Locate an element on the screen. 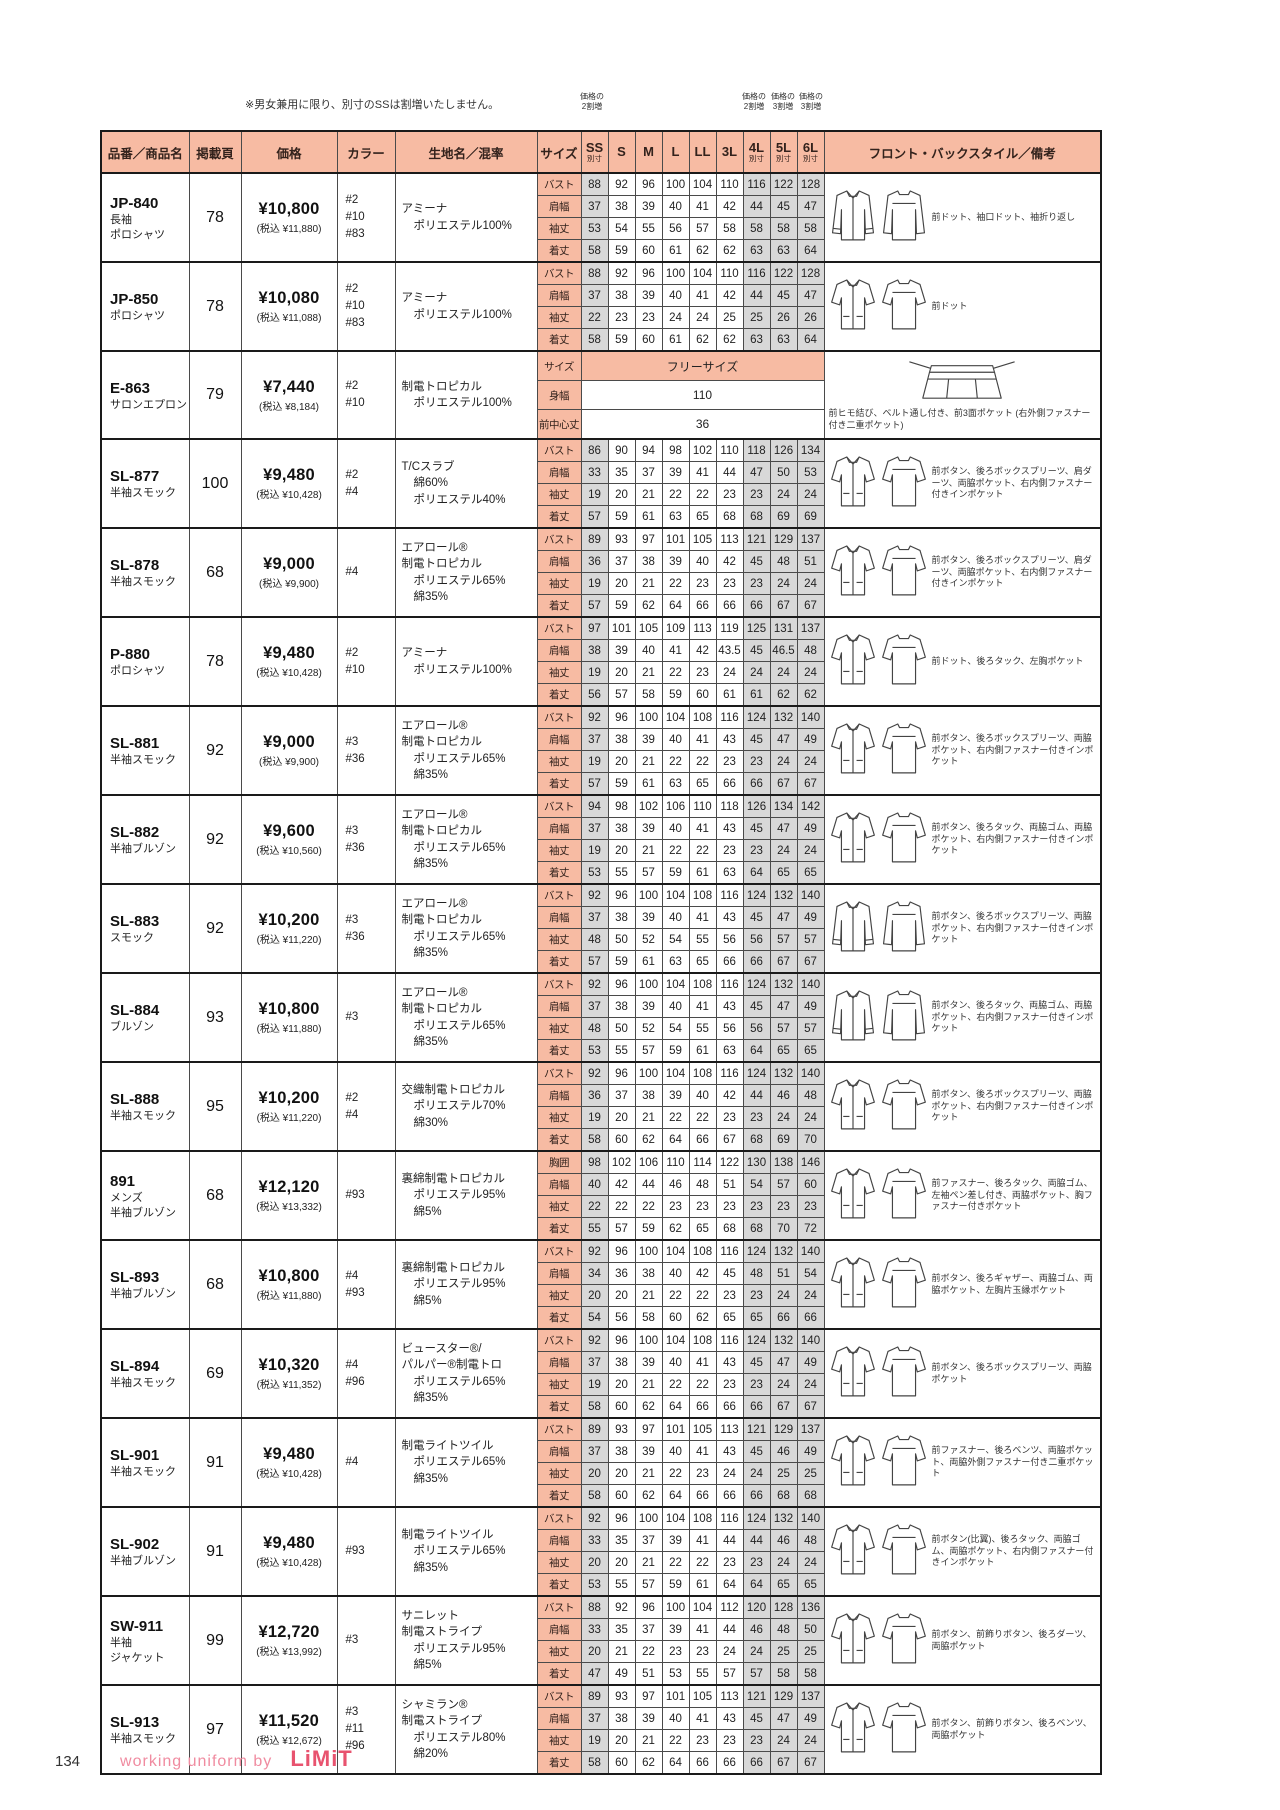  measurement-value: 89 is located at coordinates (594, 539).